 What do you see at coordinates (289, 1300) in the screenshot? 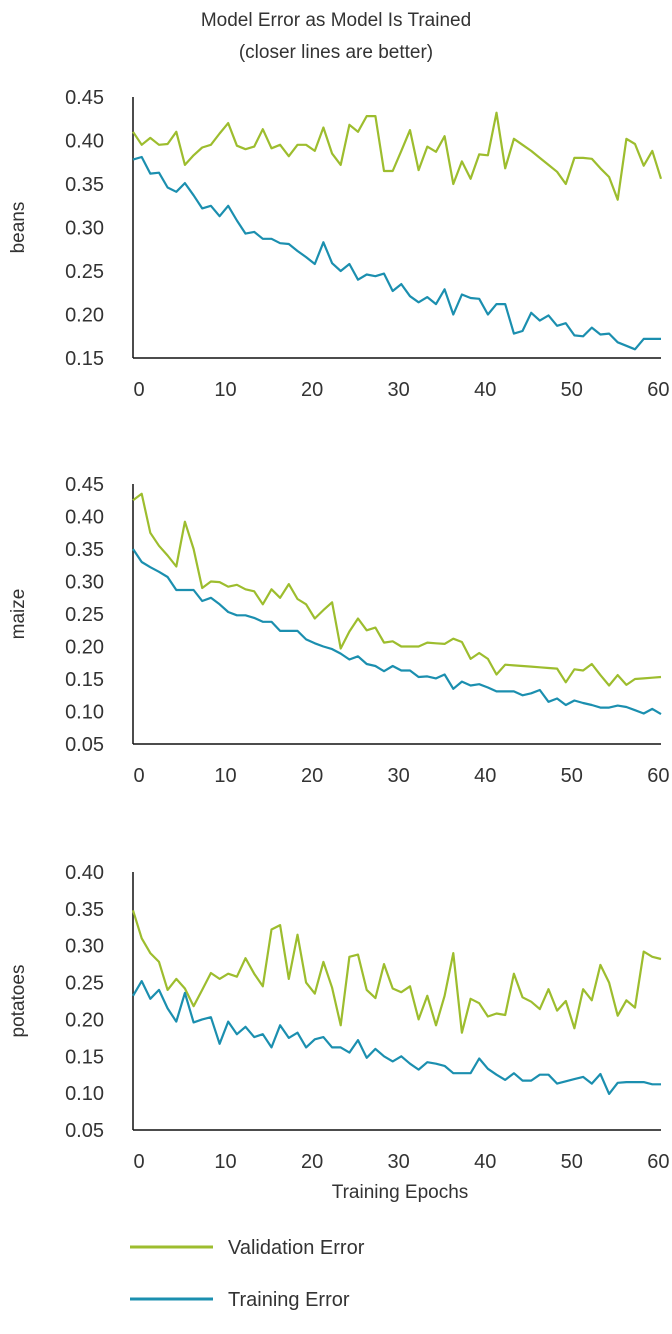
I see `legend-training-label: Training Error` at bounding box center [289, 1300].